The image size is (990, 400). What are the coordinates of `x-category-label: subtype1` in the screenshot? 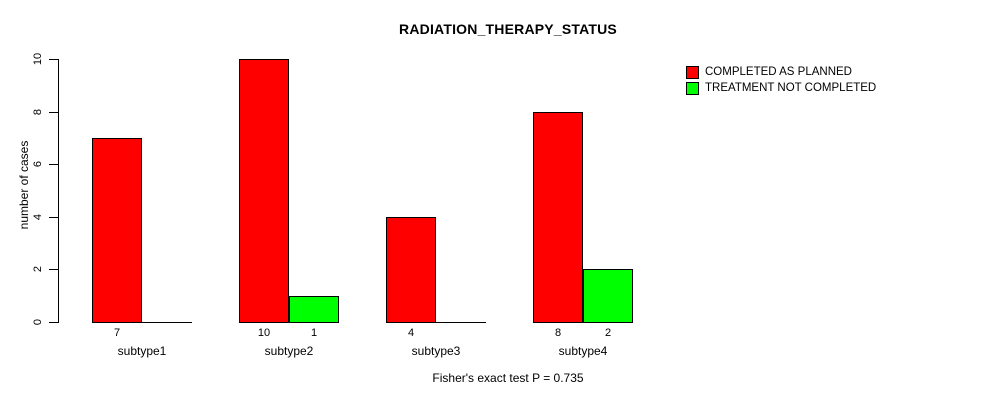 It's located at (142, 351).